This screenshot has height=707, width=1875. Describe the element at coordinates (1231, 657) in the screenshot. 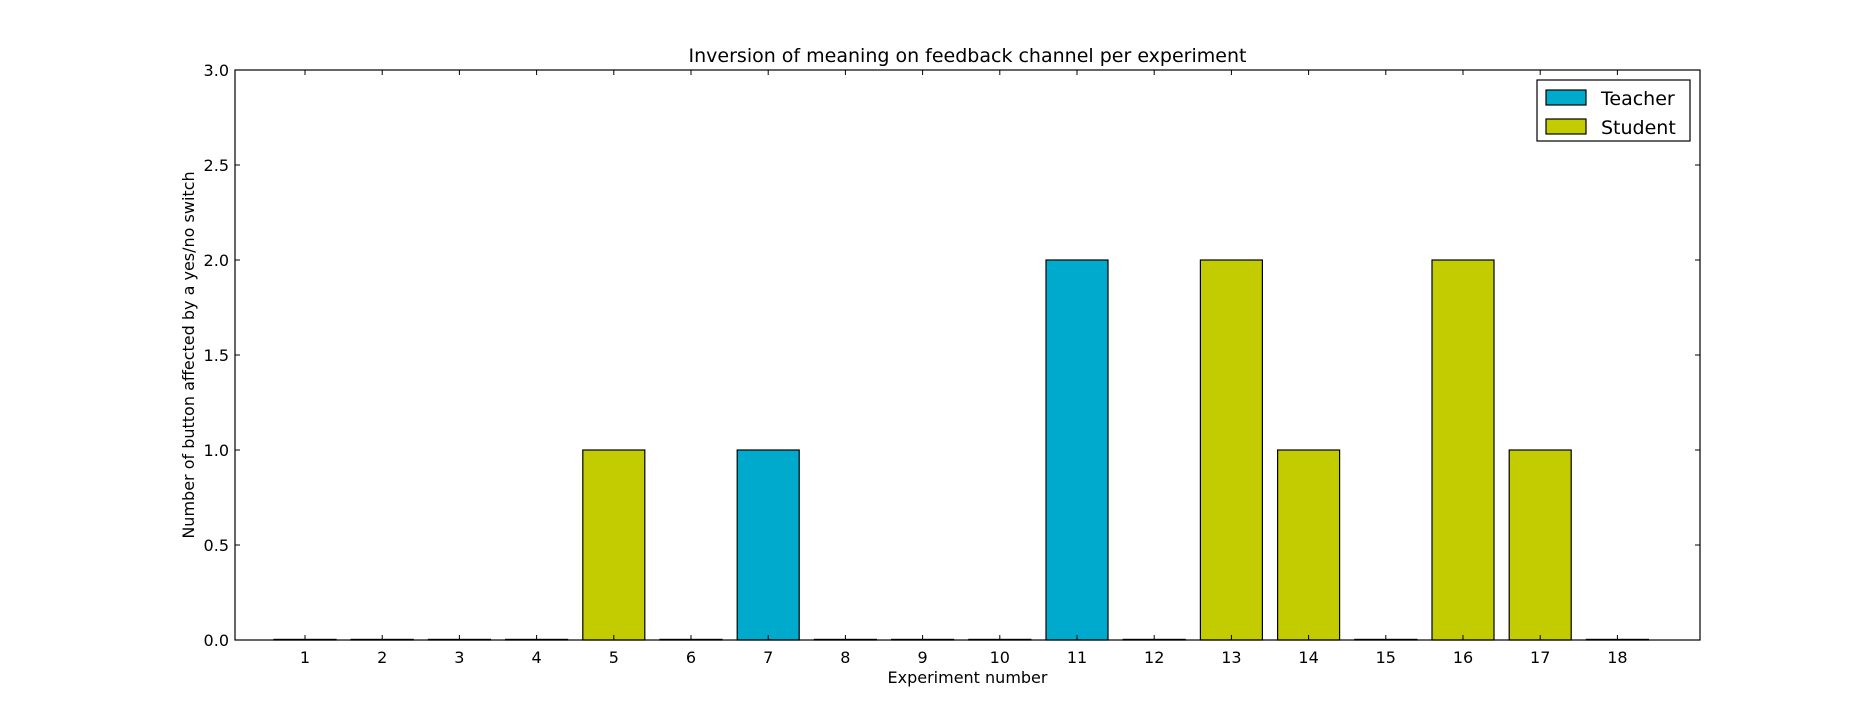

I see `x-tick-label: 13` at that location.